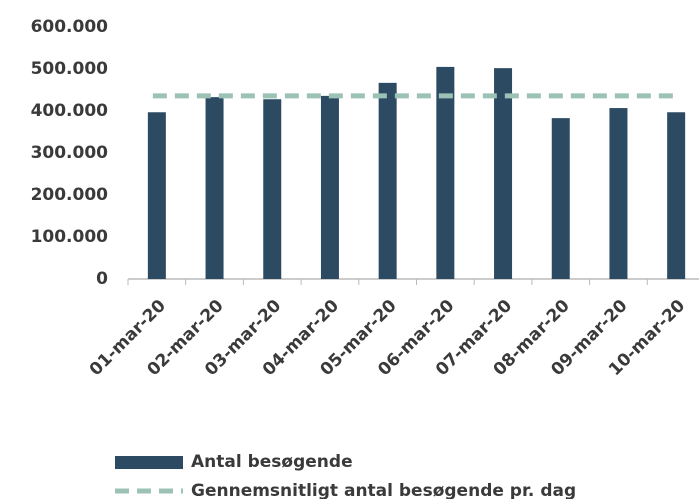  I want to click on y-tick-label: 200.000, so click(70, 195).